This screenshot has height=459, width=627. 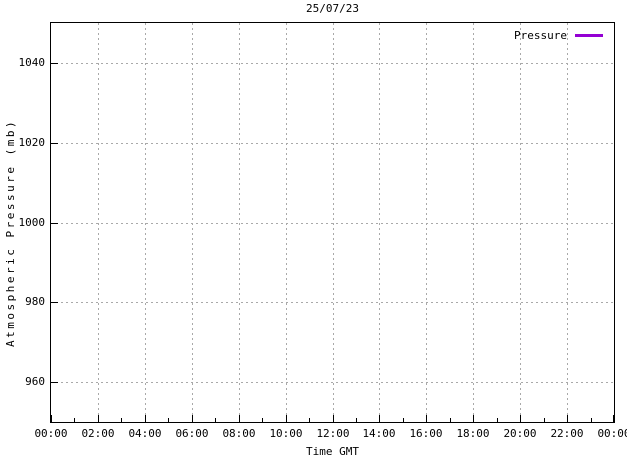 I want to click on x-tick-label: 16:00, so click(x=426, y=433).